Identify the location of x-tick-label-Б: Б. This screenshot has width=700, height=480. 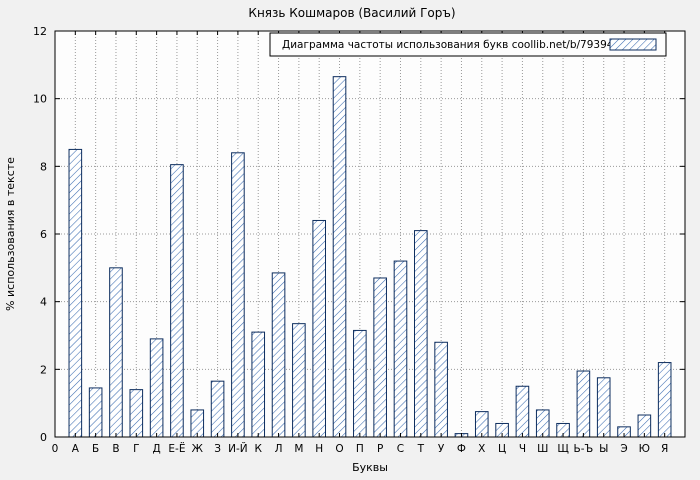
(95, 449).